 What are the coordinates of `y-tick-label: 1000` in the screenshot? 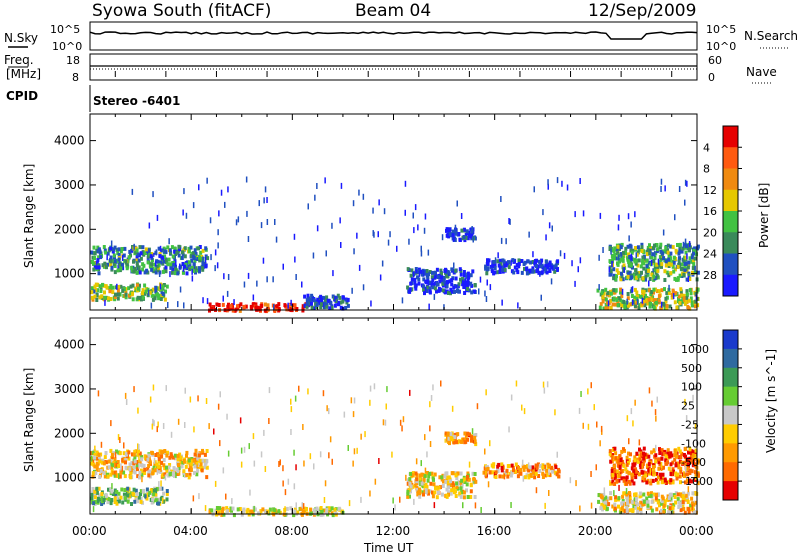 It's located at (69, 274).